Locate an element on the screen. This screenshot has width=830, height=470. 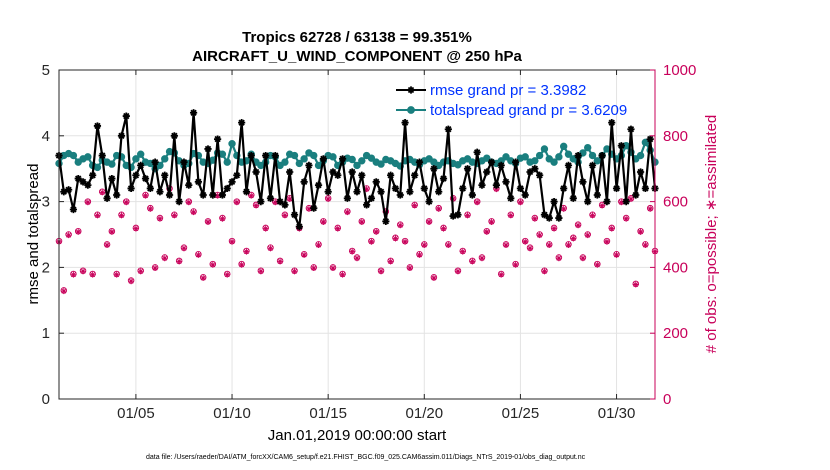
x-tick-label: 01/10 is located at coordinates (232, 413).